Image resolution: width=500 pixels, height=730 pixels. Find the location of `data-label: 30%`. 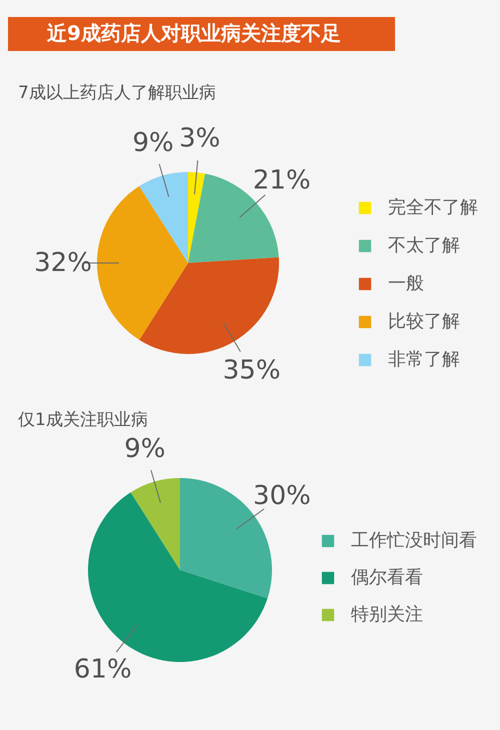

data-label: 30% is located at coordinates (282, 495).